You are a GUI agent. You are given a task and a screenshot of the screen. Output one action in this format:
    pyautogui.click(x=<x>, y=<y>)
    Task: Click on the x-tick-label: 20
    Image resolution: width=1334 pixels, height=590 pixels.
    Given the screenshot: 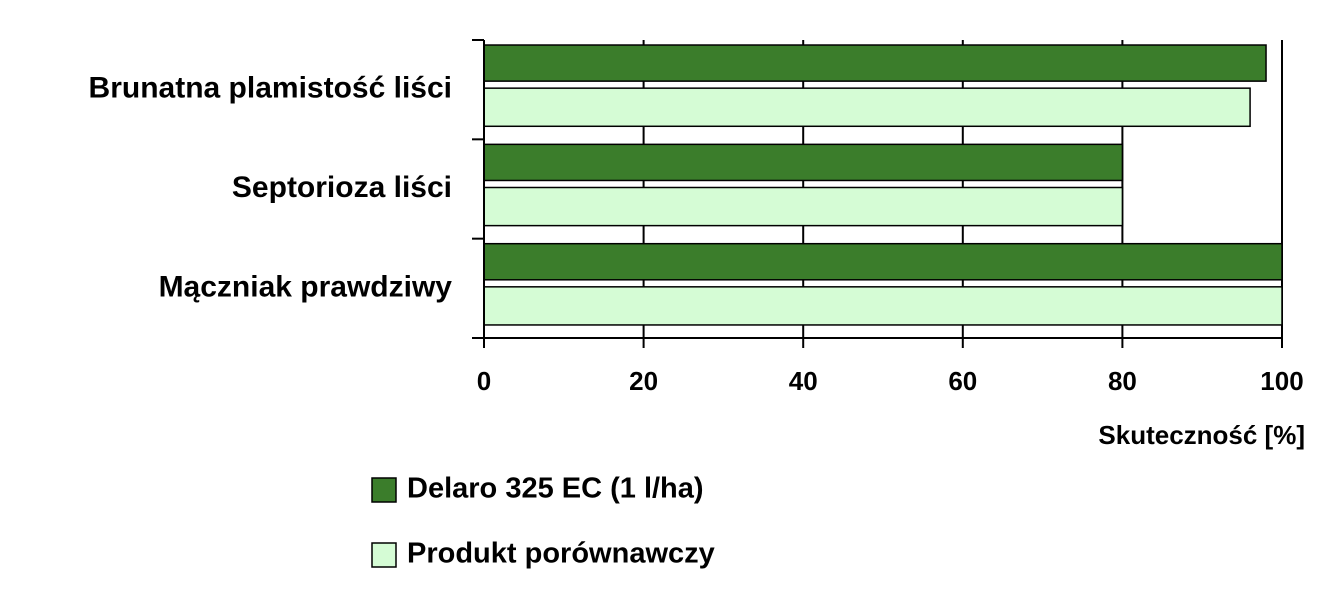 What is the action you would take?
    pyautogui.click(x=643, y=381)
    